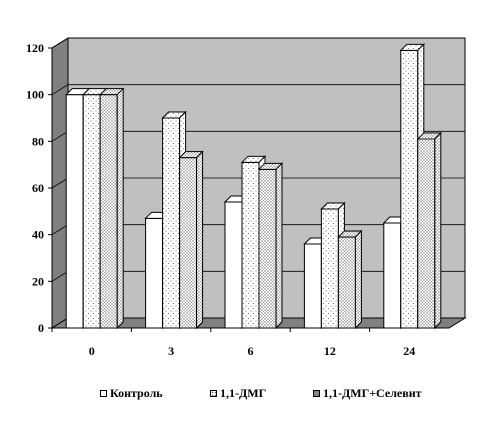 This screenshot has height=421, width=500. Describe the element at coordinates (38, 188) in the screenshot. I see `y-tick-label: 60` at that location.